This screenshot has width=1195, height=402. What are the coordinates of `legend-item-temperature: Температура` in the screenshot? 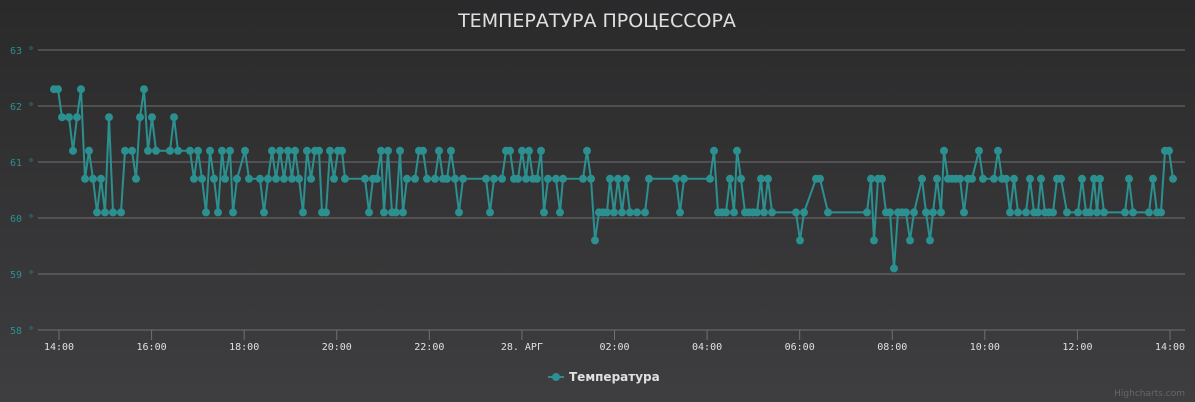 It's located at (604, 377).